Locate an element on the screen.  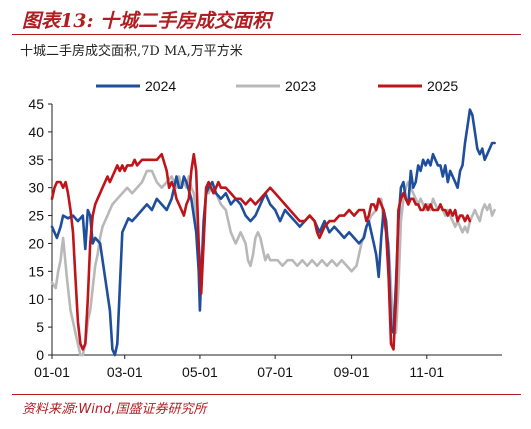
y-tick-label: 25 is located at coordinates (36, 216).